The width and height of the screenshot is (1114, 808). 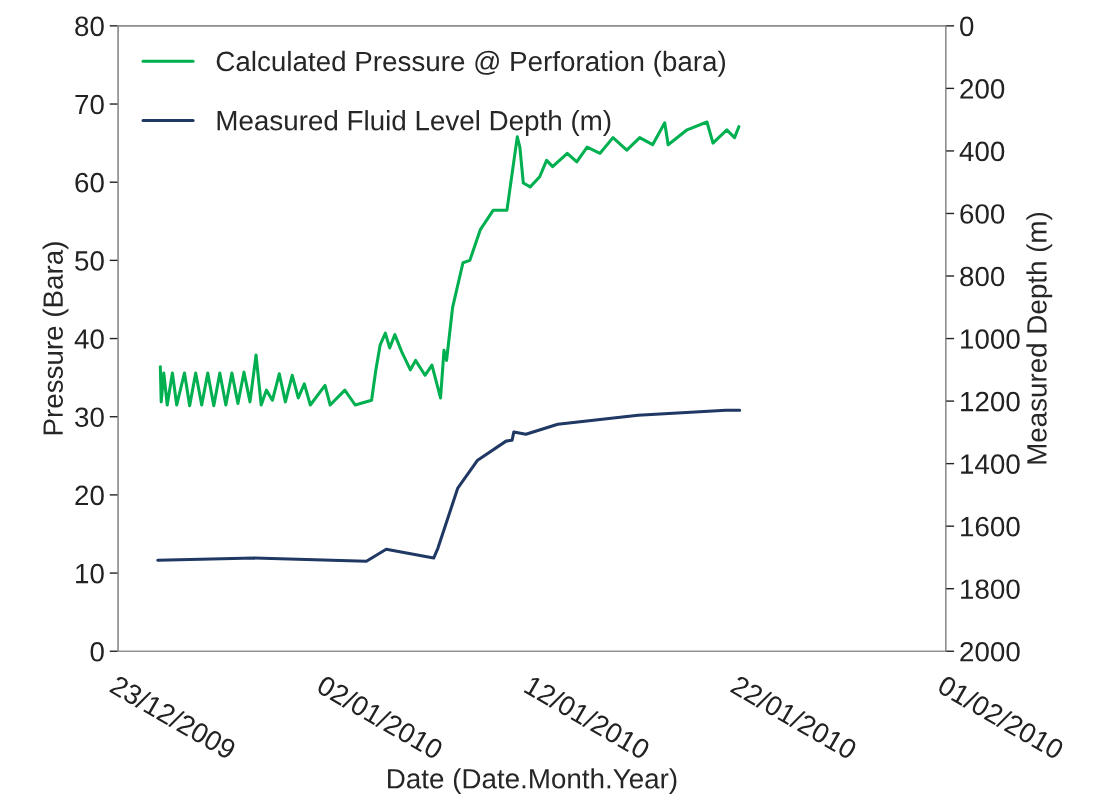 What do you see at coordinates (90, 573) in the screenshot?
I see `y-tick-label: 10` at bounding box center [90, 573].